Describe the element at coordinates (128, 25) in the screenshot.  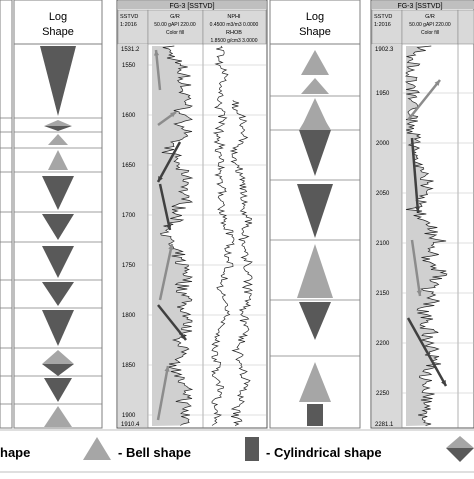
I see `middle-col-depth-scale: 1:2016` at that location.